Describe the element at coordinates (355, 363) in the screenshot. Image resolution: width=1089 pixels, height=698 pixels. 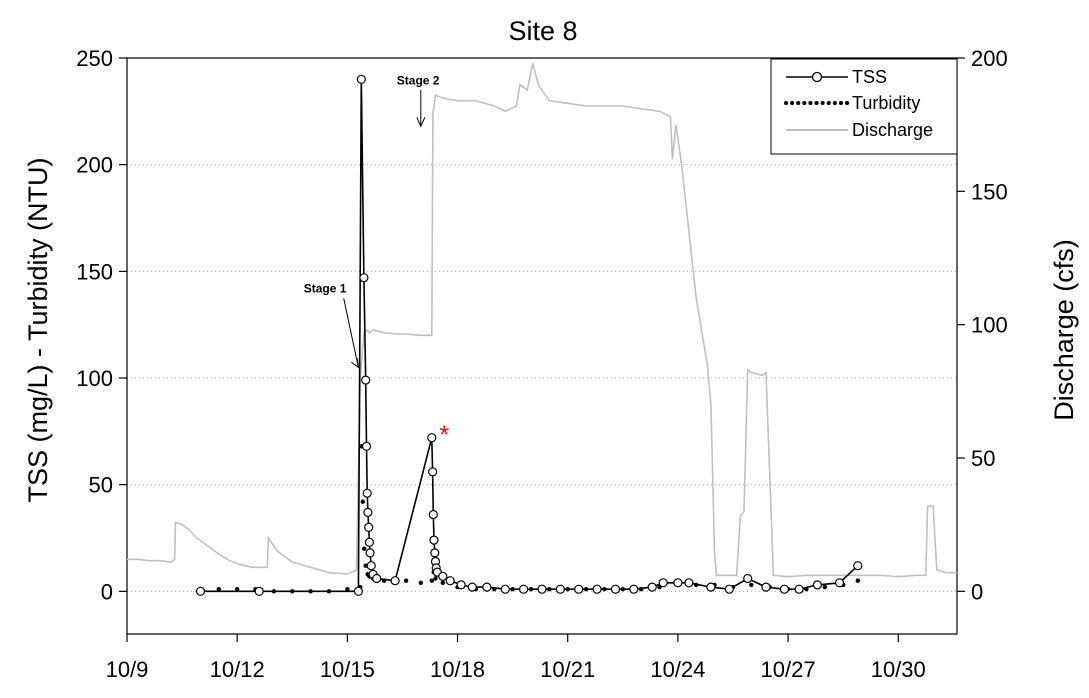
I see `stage-1-arrowhead` at that location.